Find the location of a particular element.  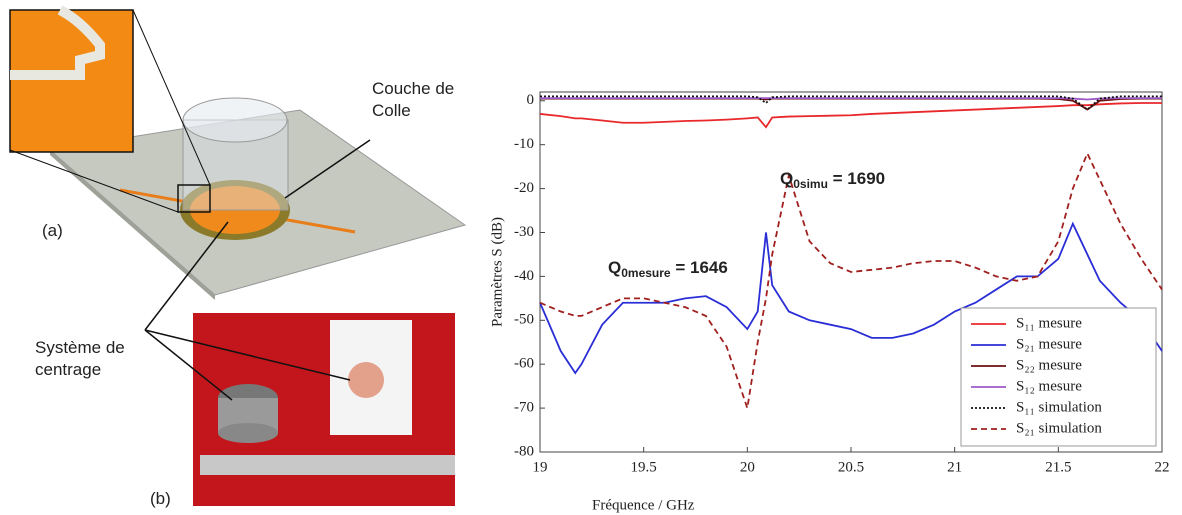

legend-label: S₂₁ mesure is located at coordinates (1049, 344).